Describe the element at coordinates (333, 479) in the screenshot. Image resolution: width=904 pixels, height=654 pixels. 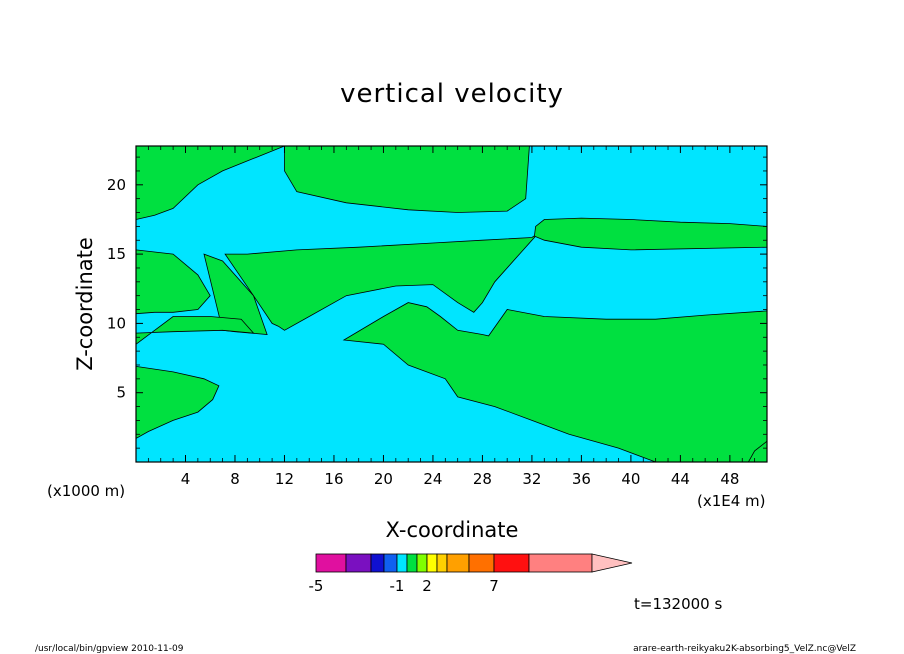
I see `x-tick-label: 16` at that location.